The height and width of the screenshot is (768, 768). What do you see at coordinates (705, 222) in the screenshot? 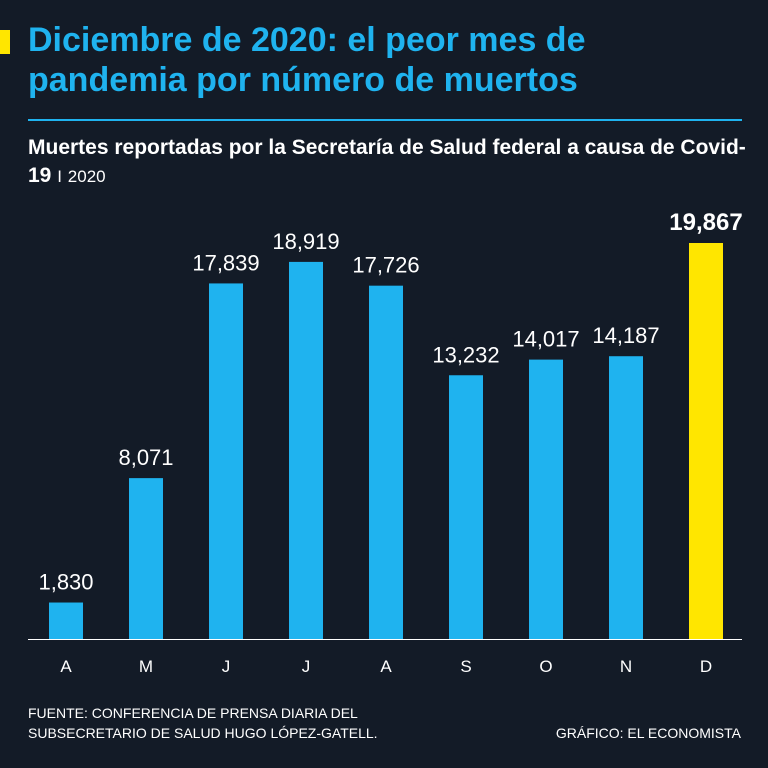
I see `data-label-9: 19,867` at bounding box center [705, 222].